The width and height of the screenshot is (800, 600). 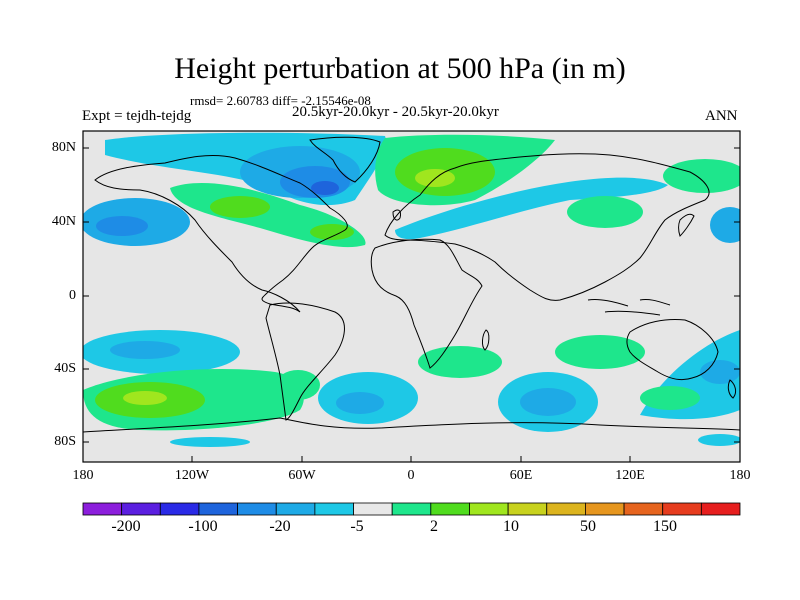 What do you see at coordinates (588, 526) in the screenshot?
I see `colorbar-label: 50` at bounding box center [588, 526].